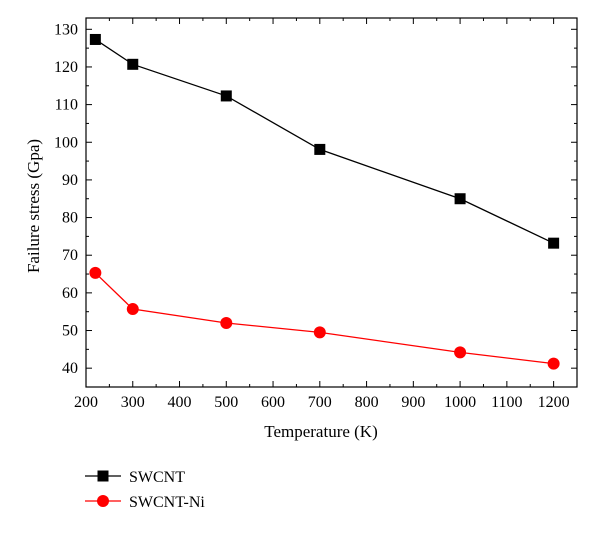 The image size is (600, 535). I want to click on y-tick-label: 90, so click(70, 180).